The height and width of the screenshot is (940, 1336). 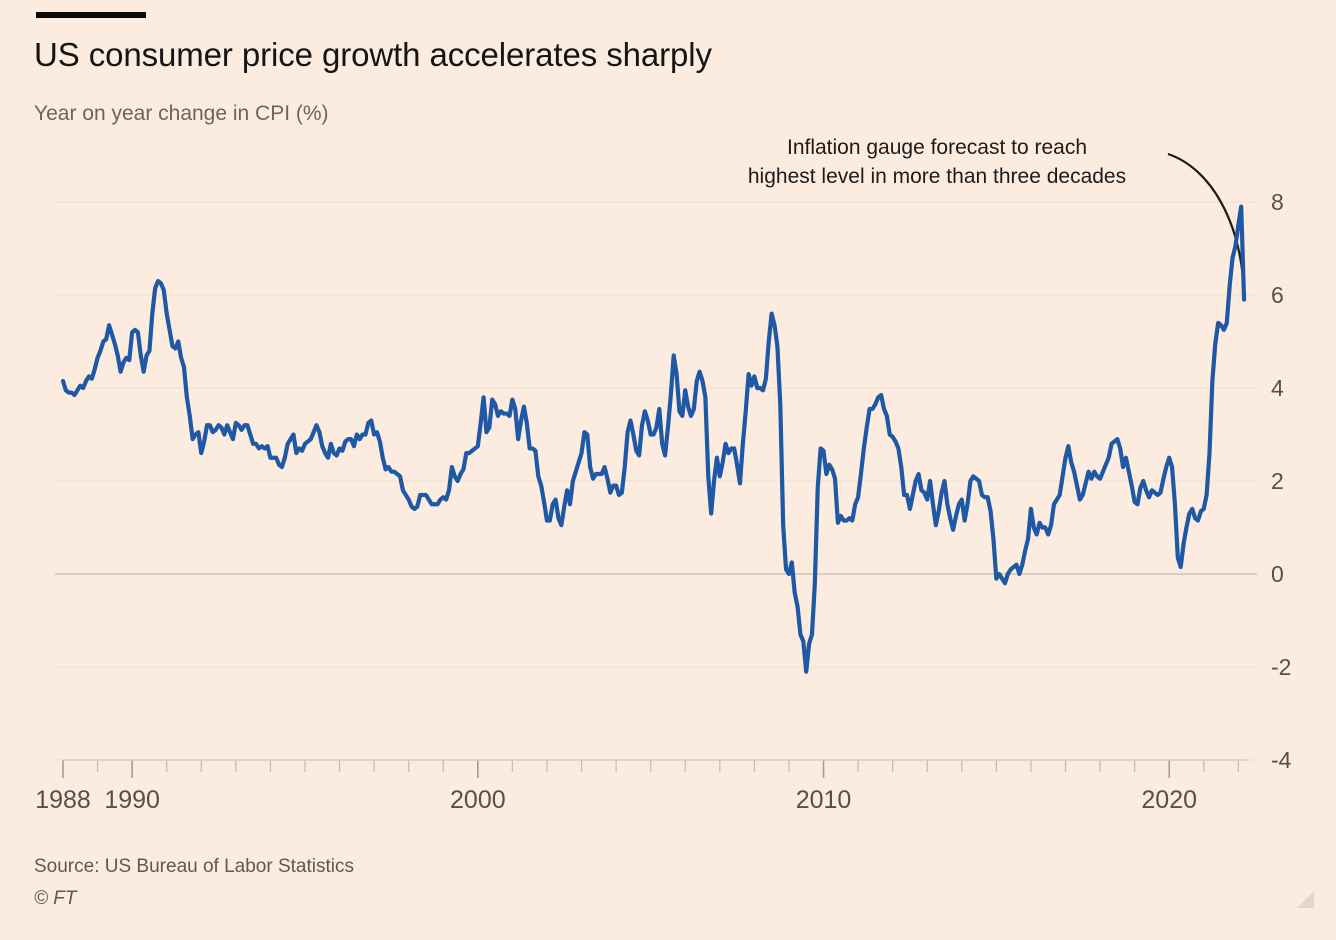 I want to click on x-axis-tick-label: 2020, so click(x=1169, y=800).